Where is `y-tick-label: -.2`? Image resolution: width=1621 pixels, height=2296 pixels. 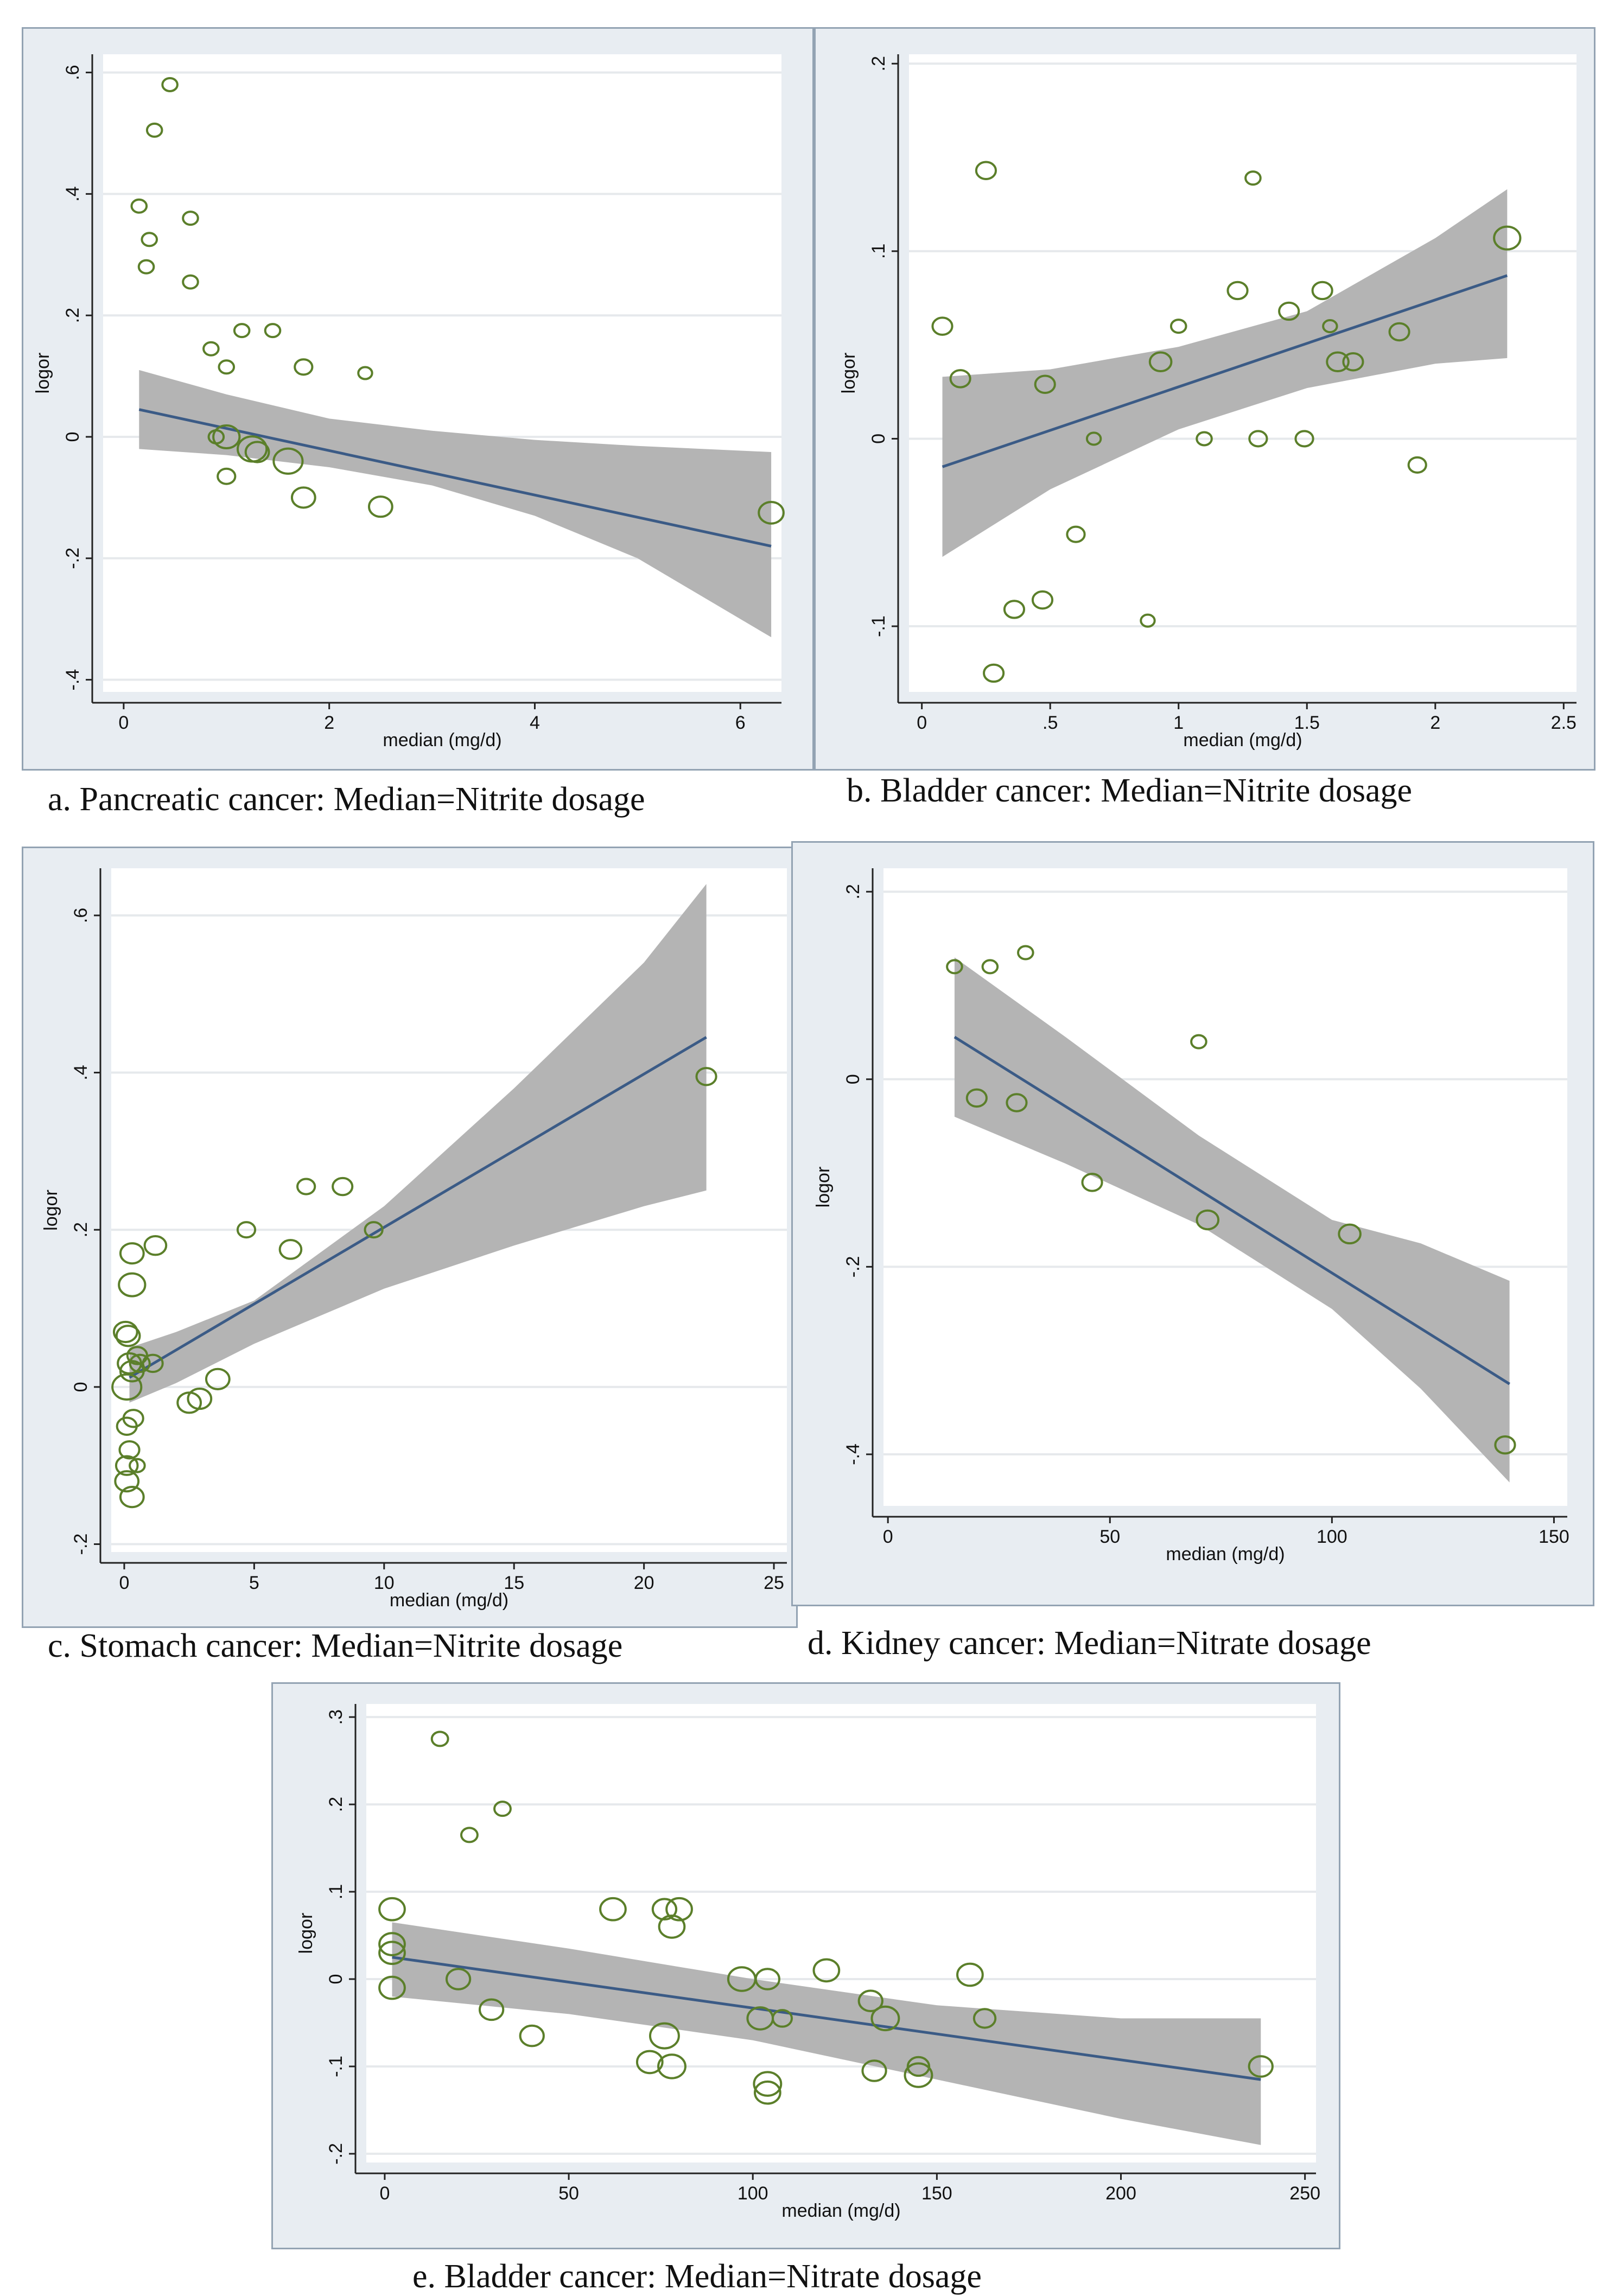
y-tick-label: -.2 is located at coordinates (853, 1267).